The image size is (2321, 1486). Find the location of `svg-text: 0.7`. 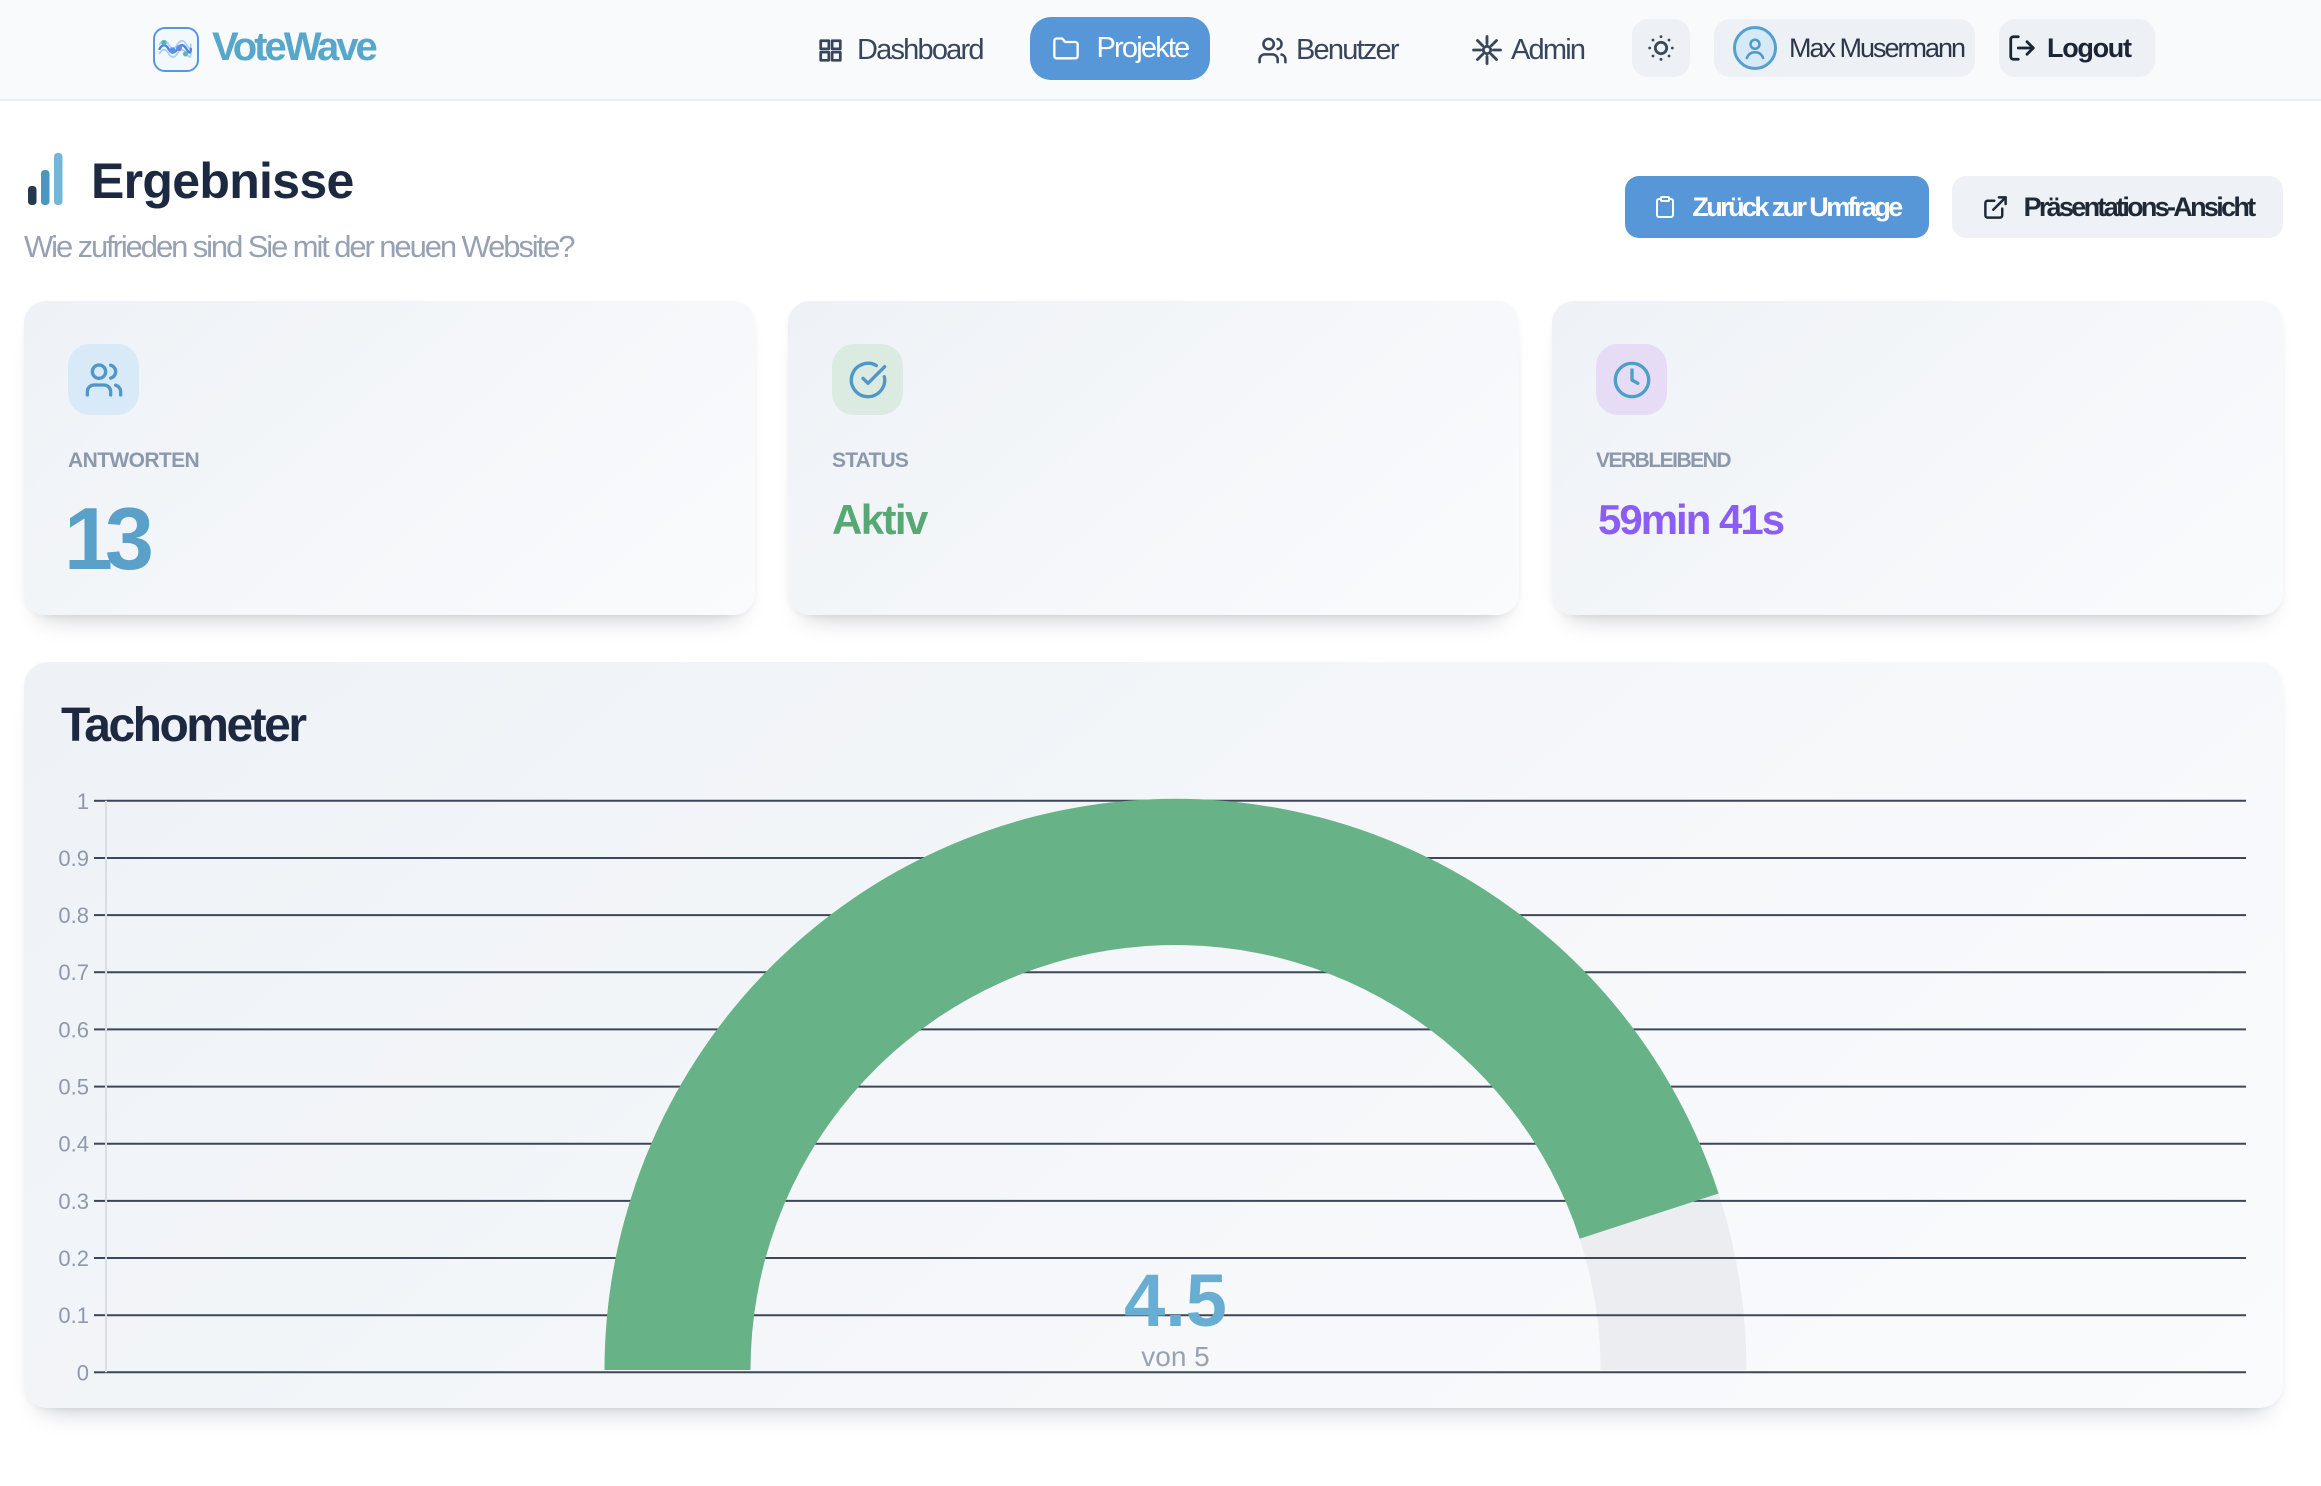

svg-text: 0.7 is located at coordinates (73, 972).